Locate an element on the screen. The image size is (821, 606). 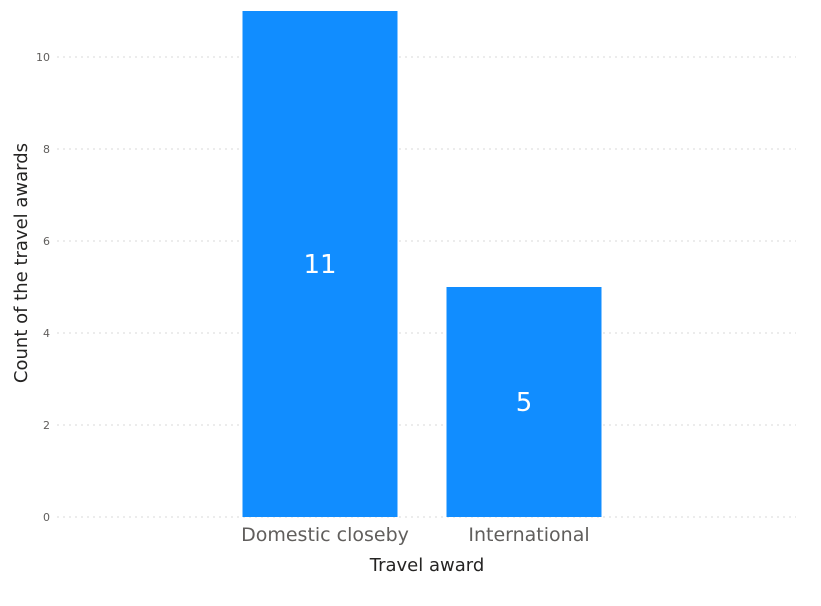
y-tick-label: 8 is located at coordinates (46, 149).